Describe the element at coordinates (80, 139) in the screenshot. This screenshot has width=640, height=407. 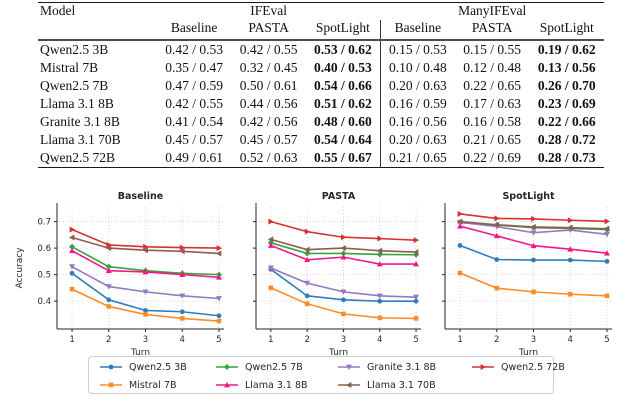
I see `model-name-cell: Llama 3.1 70B` at that location.